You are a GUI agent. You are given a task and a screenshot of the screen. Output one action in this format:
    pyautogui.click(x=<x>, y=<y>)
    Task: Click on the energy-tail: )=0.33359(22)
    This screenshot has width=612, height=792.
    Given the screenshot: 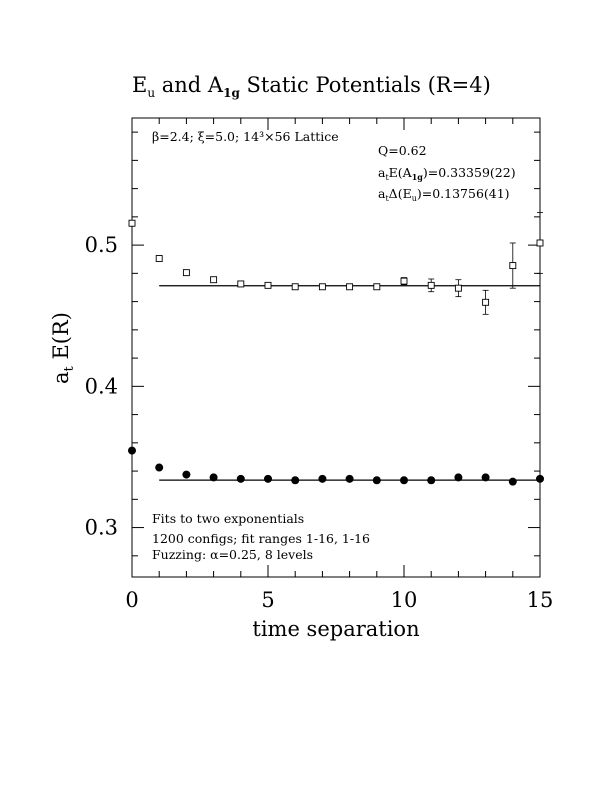 What is the action you would take?
    pyautogui.click(x=469, y=172)
    